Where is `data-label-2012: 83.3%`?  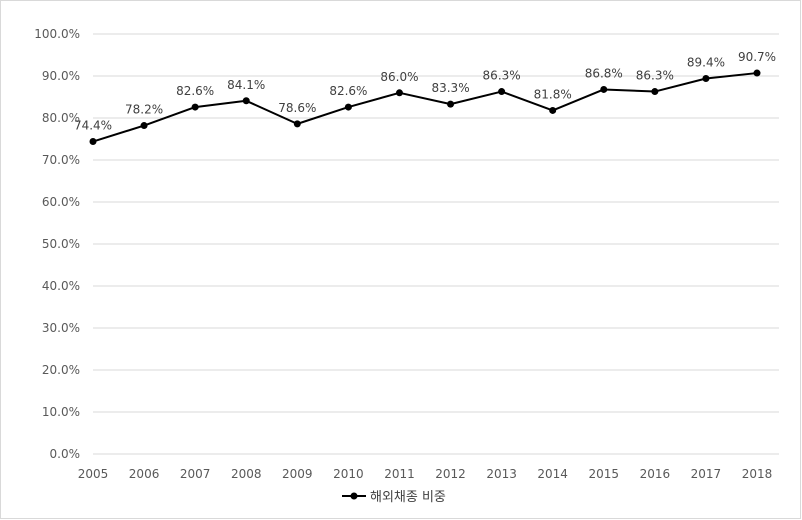
data-label-2012: 83.3% is located at coordinates (450, 88).